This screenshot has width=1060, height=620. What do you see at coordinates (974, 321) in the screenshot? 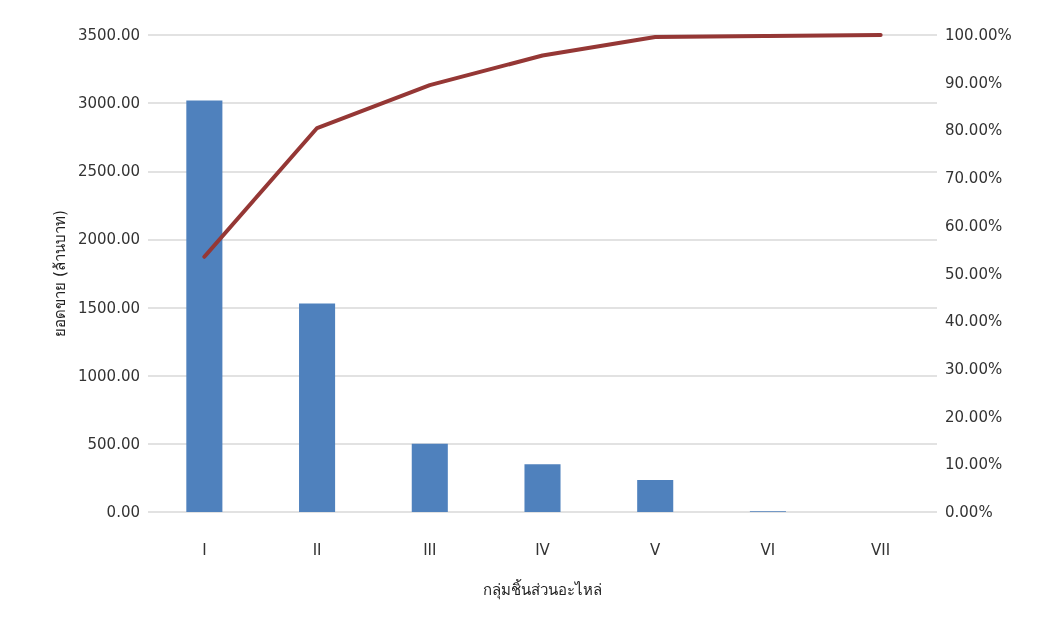
I see `y2-tick-label: 40.00%` at bounding box center [974, 321].